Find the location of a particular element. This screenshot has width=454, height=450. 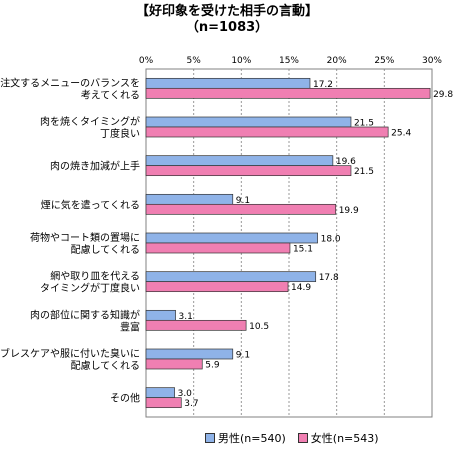

category-label: 荷物やコート類の置場に is located at coordinates (85, 237).